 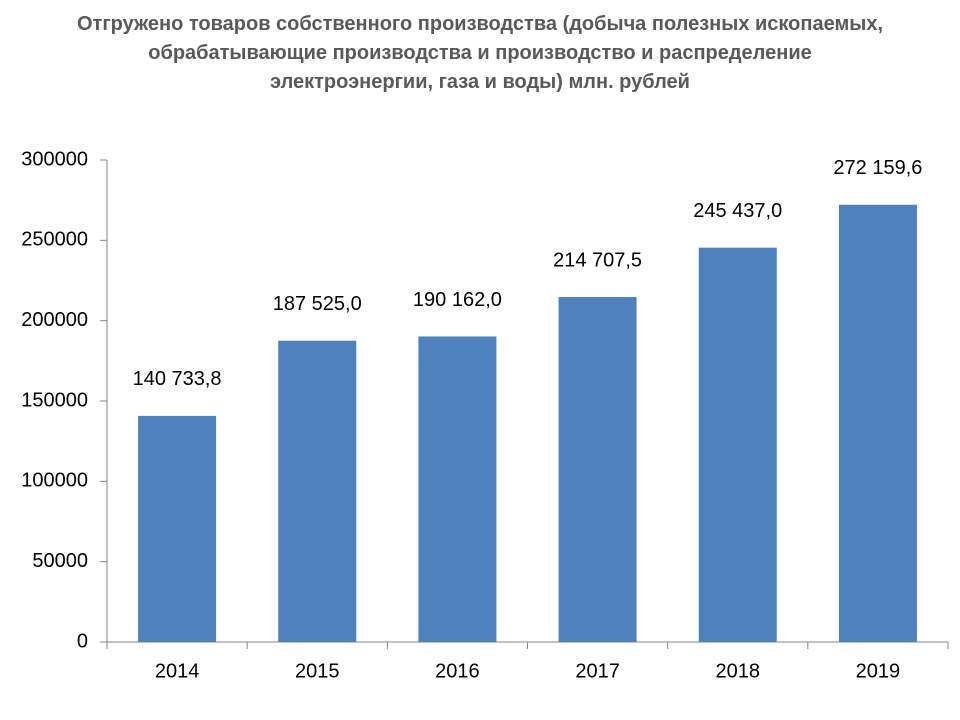 I want to click on y-tick-label: 250000, so click(x=54, y=240).